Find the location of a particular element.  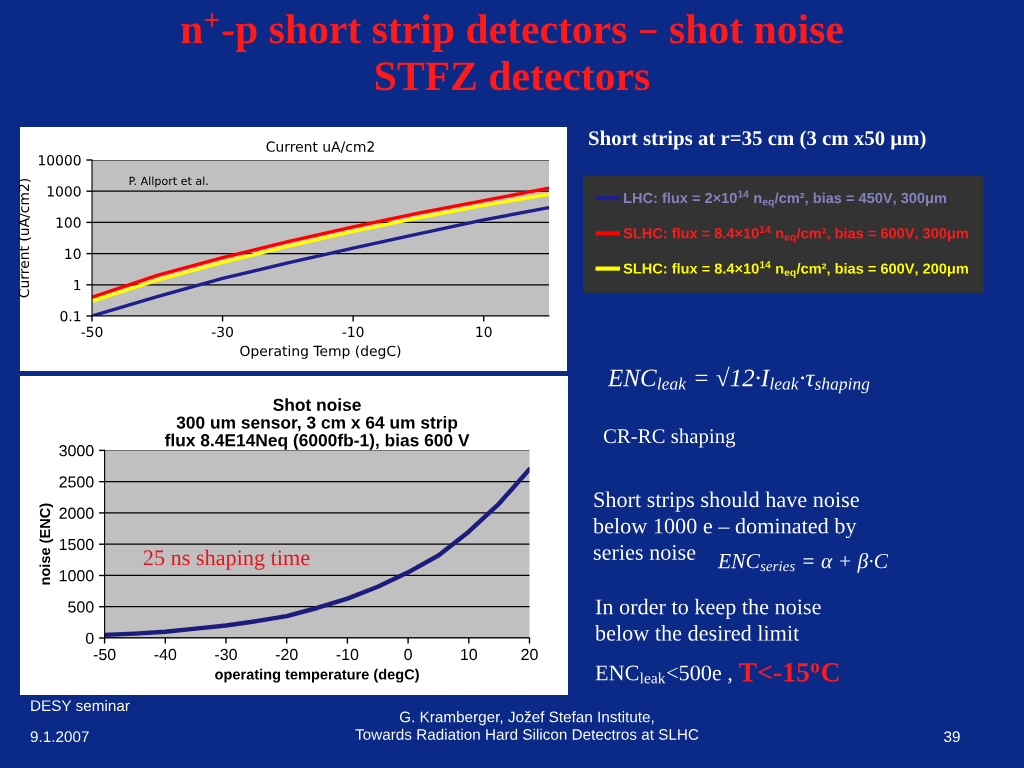

text: In order to keep the noise below the desired limit is located at coordinates (708, 619).